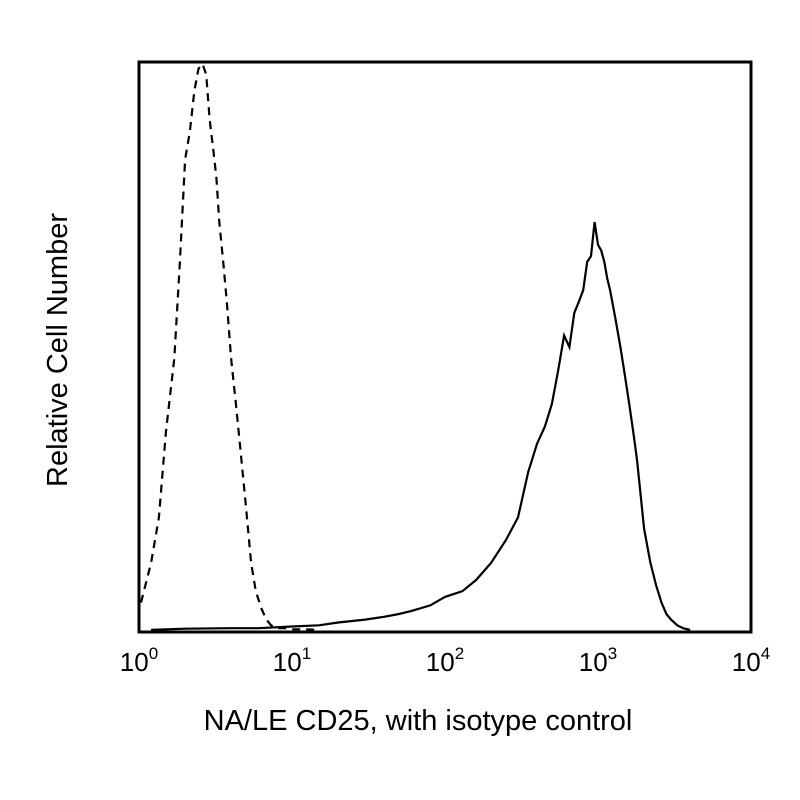 This screenshot has width=800, height=800. Describe the element at coordinates (751, 660) in the screenshot. I see `x-tick-label-4: 10⁴` at that location.